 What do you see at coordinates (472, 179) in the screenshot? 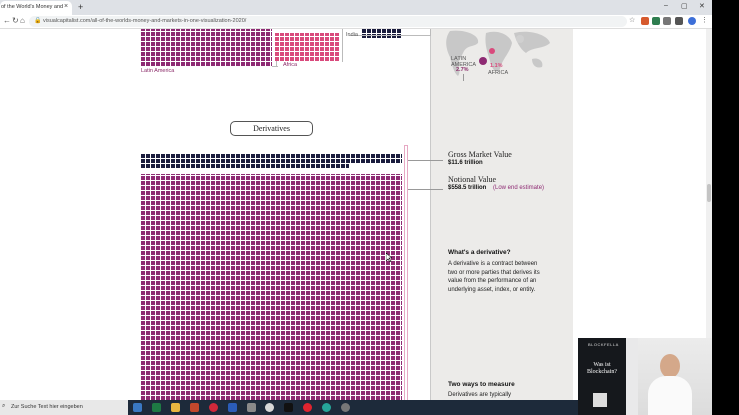
I see `notional-value-title: Notional Value` at bounding box center [472, 179].